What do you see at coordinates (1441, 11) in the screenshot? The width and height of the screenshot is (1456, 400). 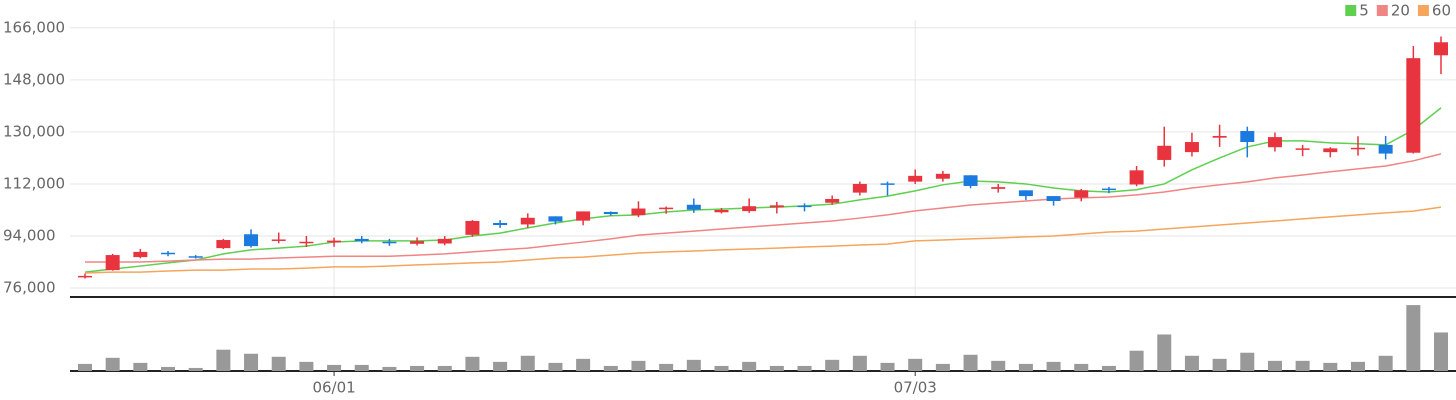 I see `legend-label: 60` at bounding box center [1441, 11].